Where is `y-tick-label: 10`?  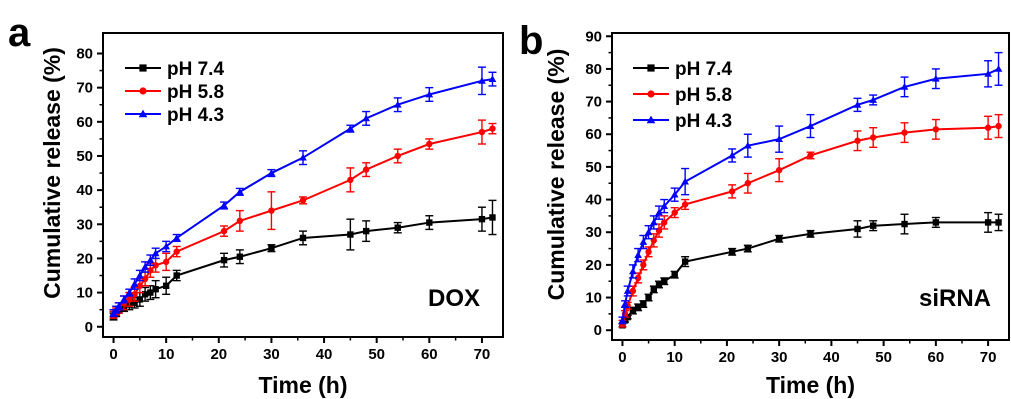 y-tick-label: 10 is located at coordinates (593, 298).